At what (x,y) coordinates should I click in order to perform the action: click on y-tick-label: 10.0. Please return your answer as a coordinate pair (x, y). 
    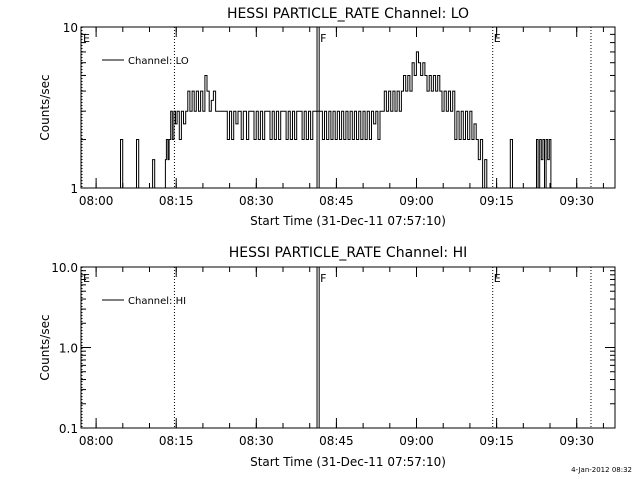
    Looking at the image, I should click on (64, 268).